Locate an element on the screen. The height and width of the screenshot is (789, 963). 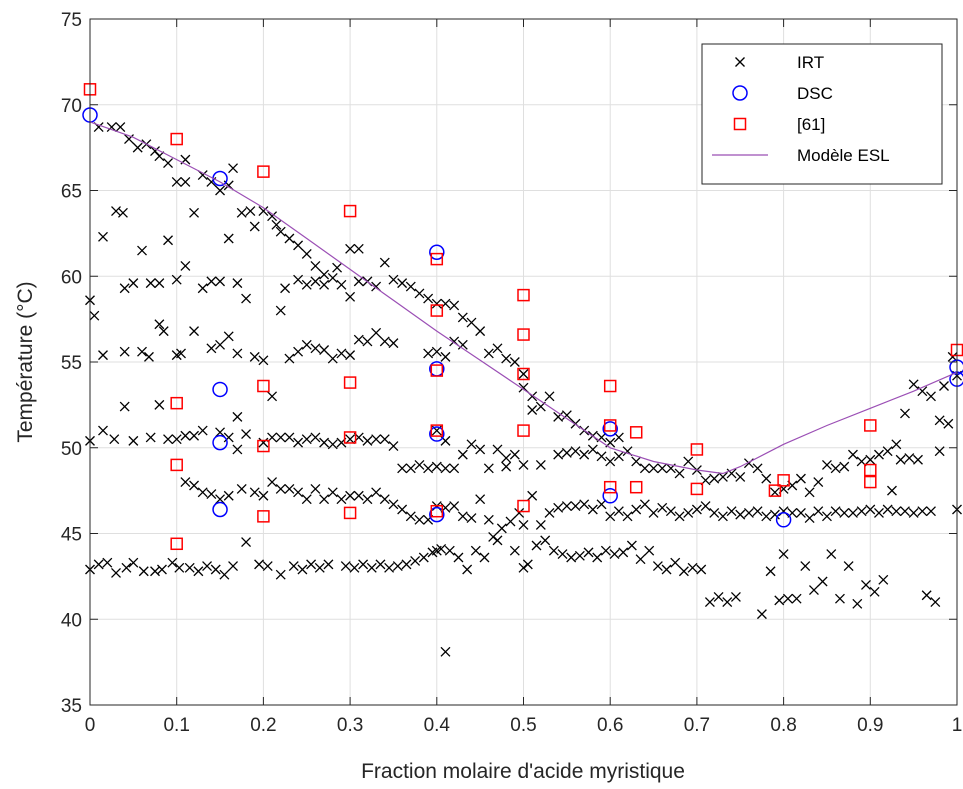
x-tick-label: 1 is located at coordinates (957, 725).